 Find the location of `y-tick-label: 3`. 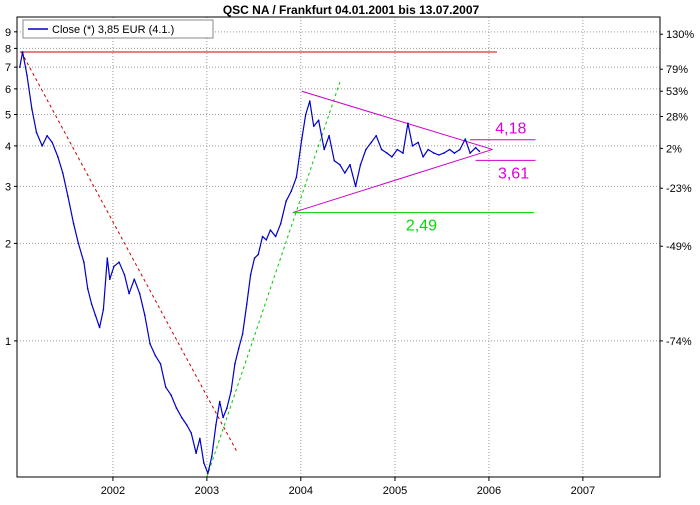

y-tick-label: 3 is located at coordinates (8, 187).